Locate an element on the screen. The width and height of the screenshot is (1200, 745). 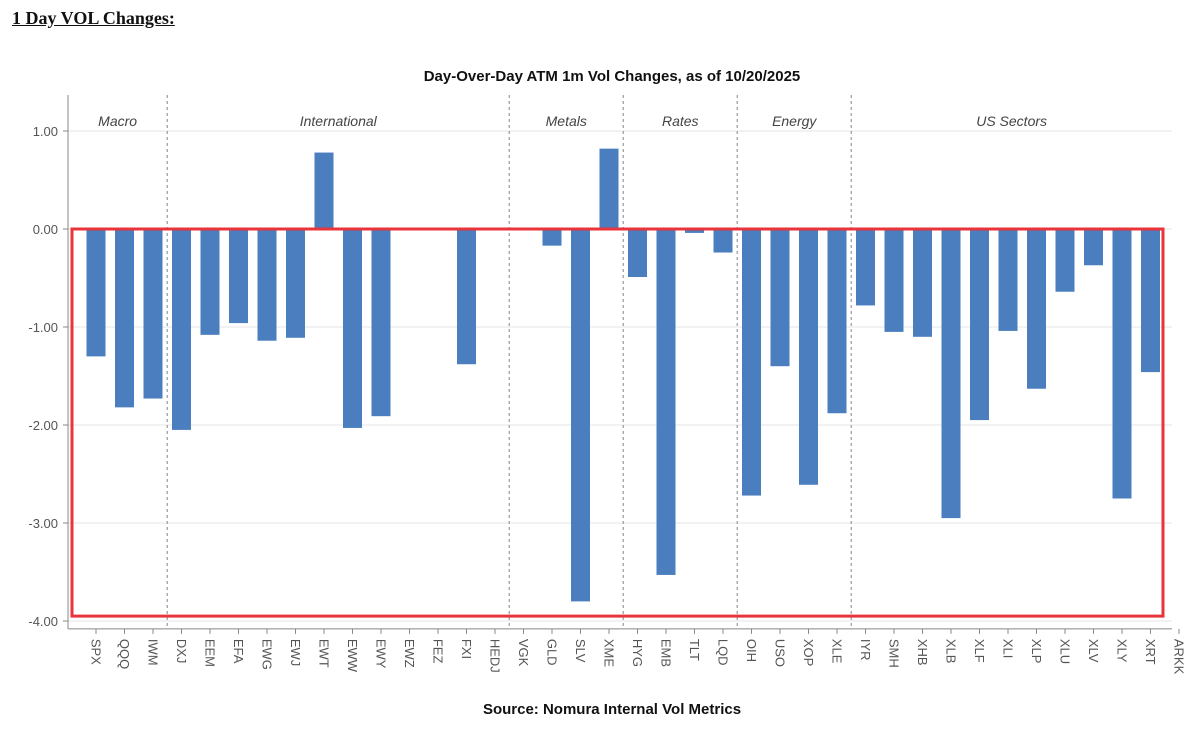
bar-xlv is located at coordinates (1093, 247).